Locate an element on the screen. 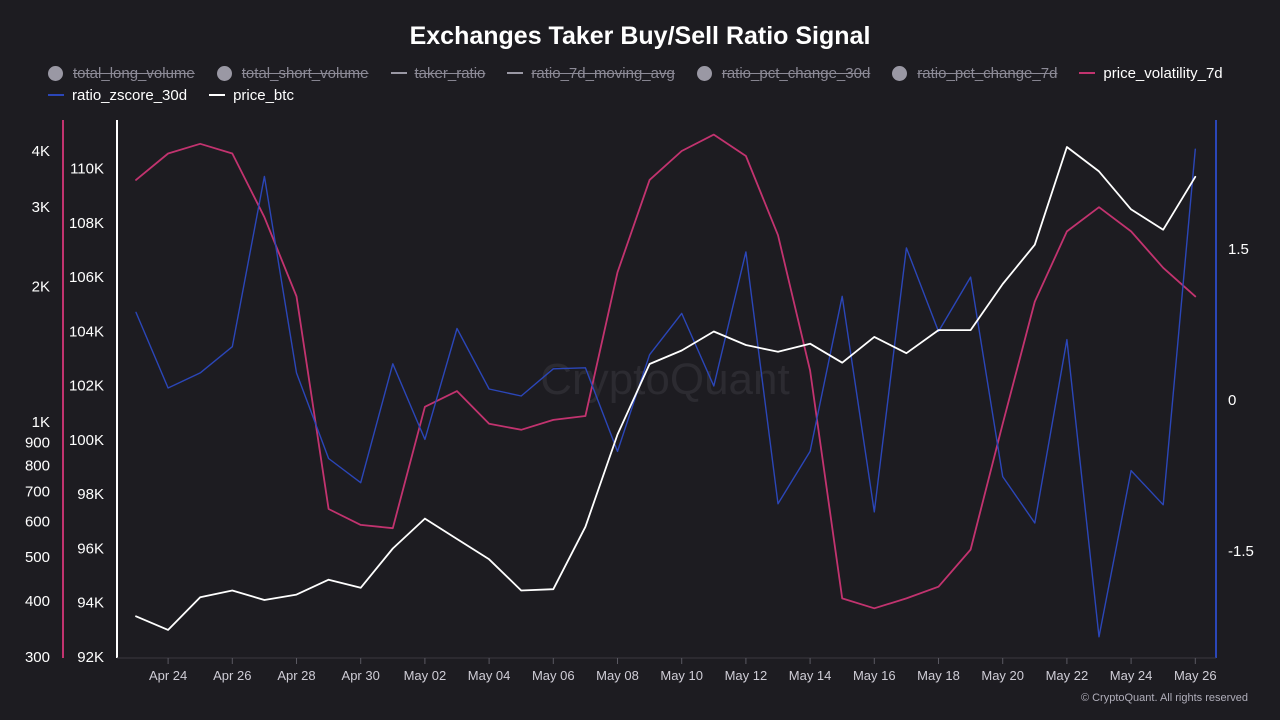 This screenshot has height=720, width=1280. legend-label: taker_ratio is located at coordinates (450, 73).